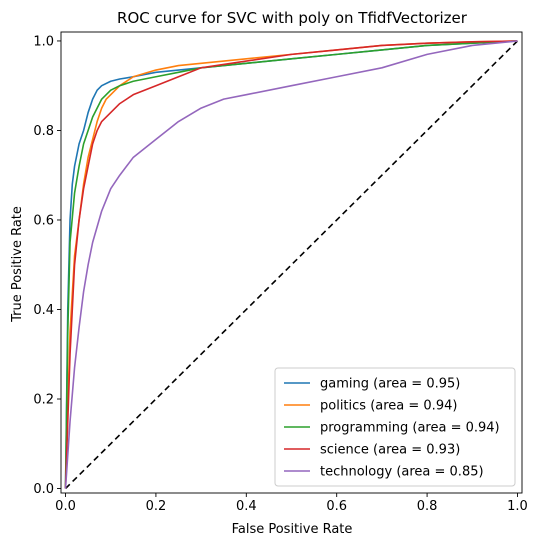  What do you see at coordinates (43, 310) in the screenshot?
I see `y-tick-label: 0.4` at bounding box center [43, 310].